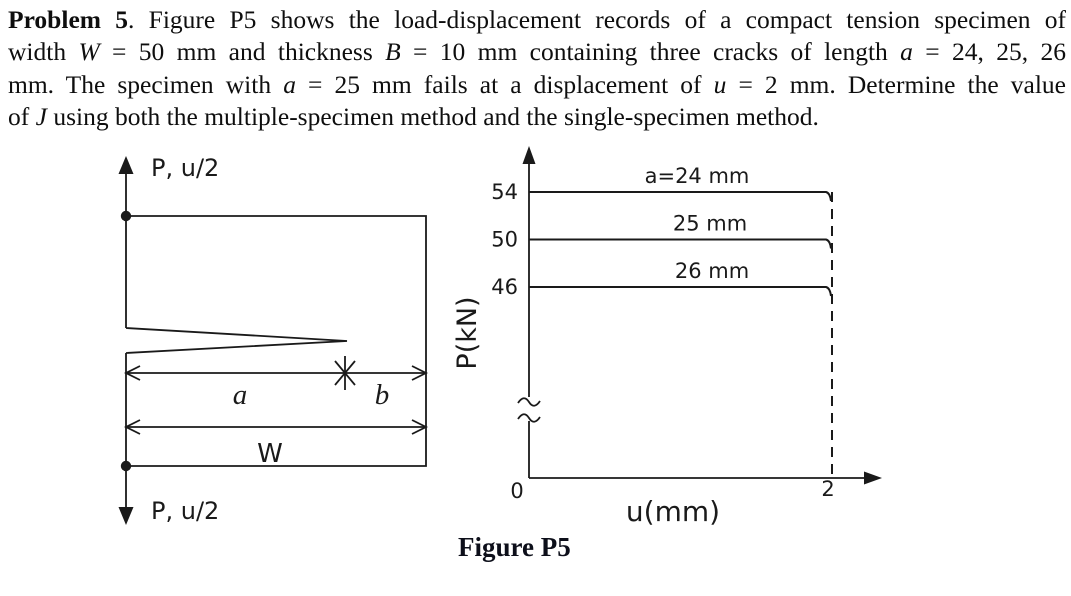  Describe the element at coordinates (242, 52) in the screenshot. I see `problem-text: = 50 mm and thickness` at that location.